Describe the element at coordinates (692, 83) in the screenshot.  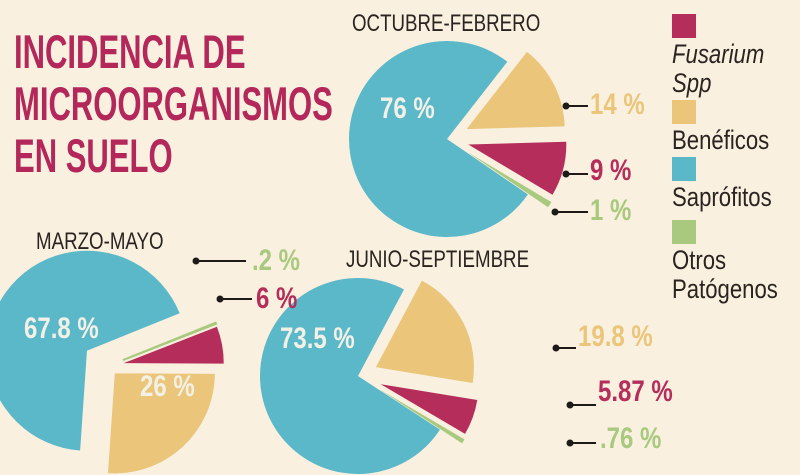
I see `legend-label-fusarium-2: Spp` at that location.